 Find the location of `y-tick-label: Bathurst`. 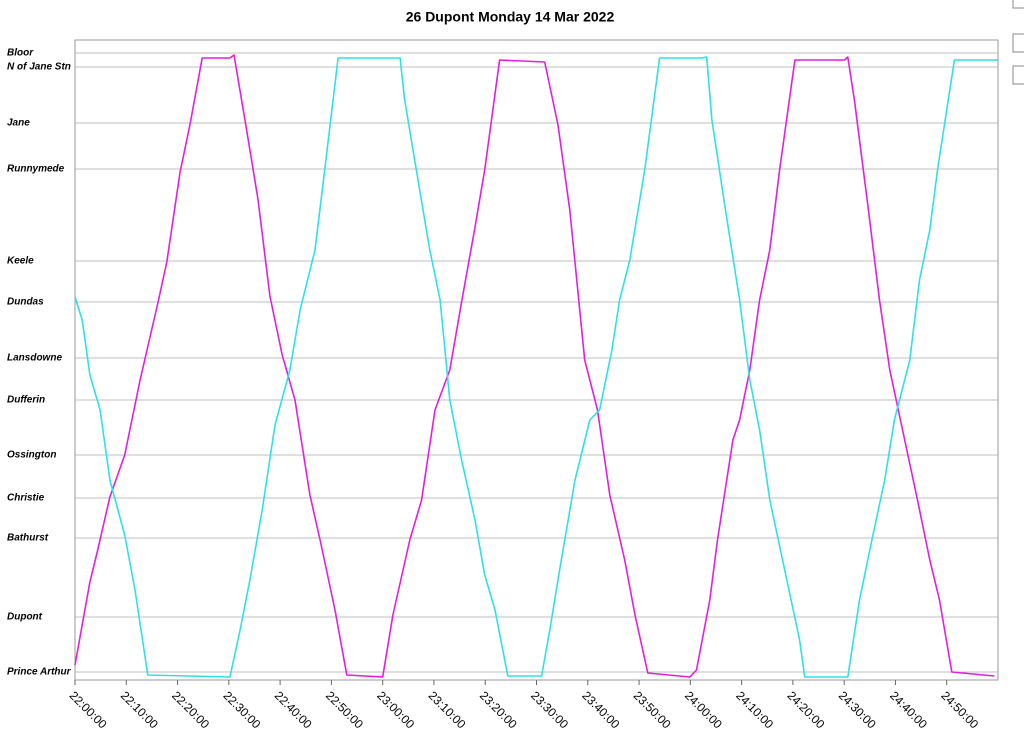

y-tick-label: Bathurst is located at coordinates (28, 538).